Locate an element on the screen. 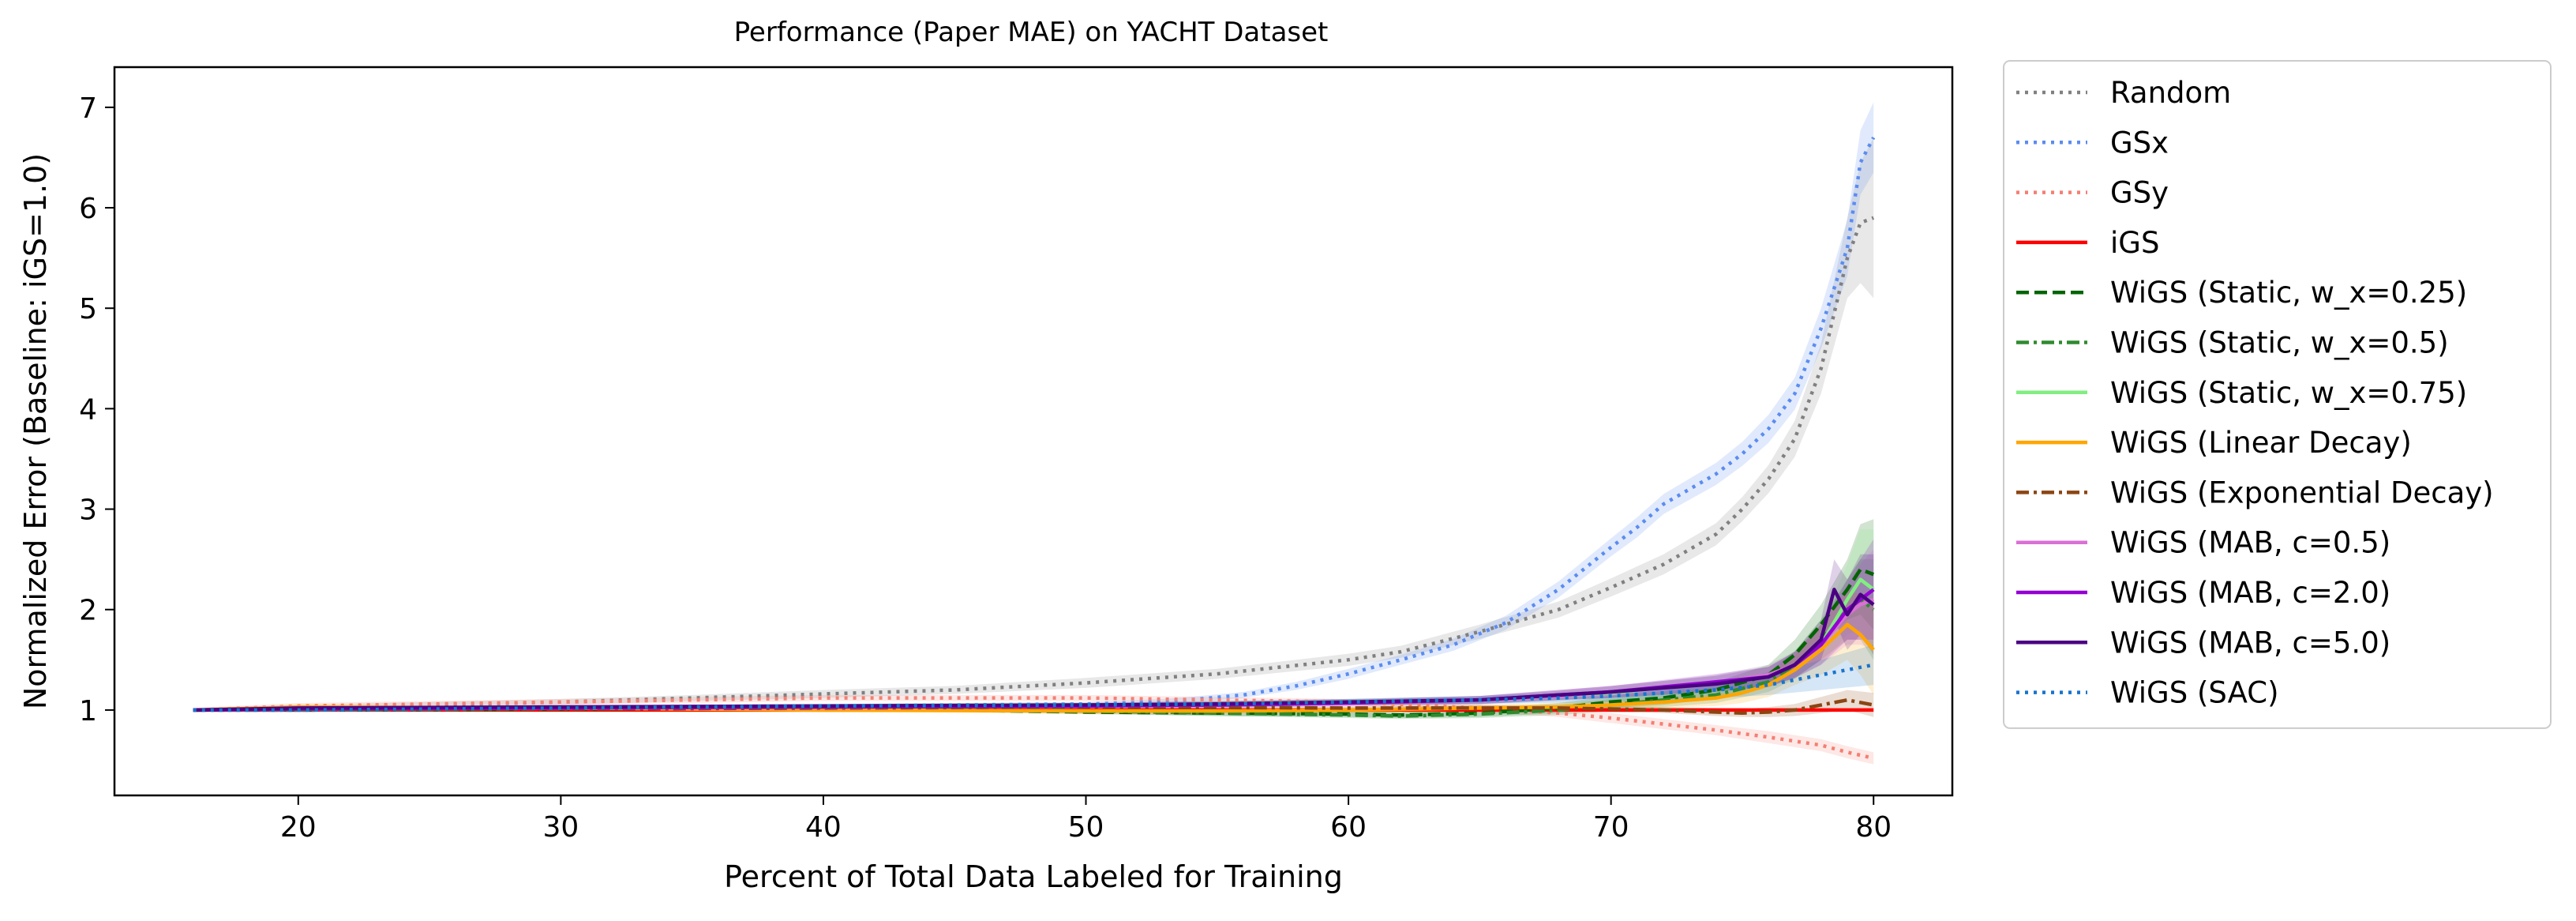 This screenshot has width=2576, height=921. y-axis: 1 2 3 4 5 6 7 is located at coordinates (96, 409).